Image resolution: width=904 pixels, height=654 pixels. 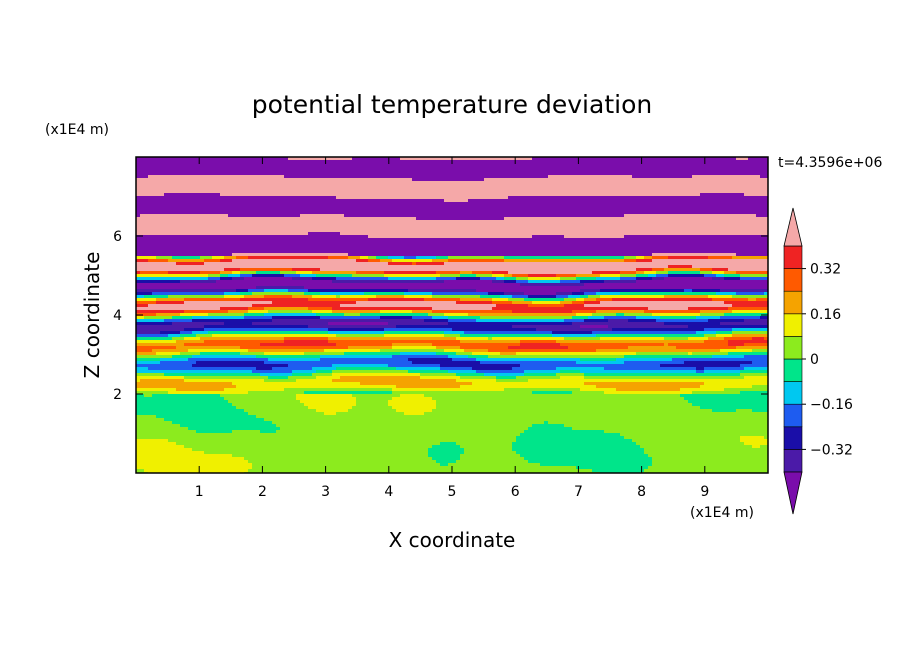 I want to click on colorbar-tick-label: 0.32, so click(x=825, y=270).